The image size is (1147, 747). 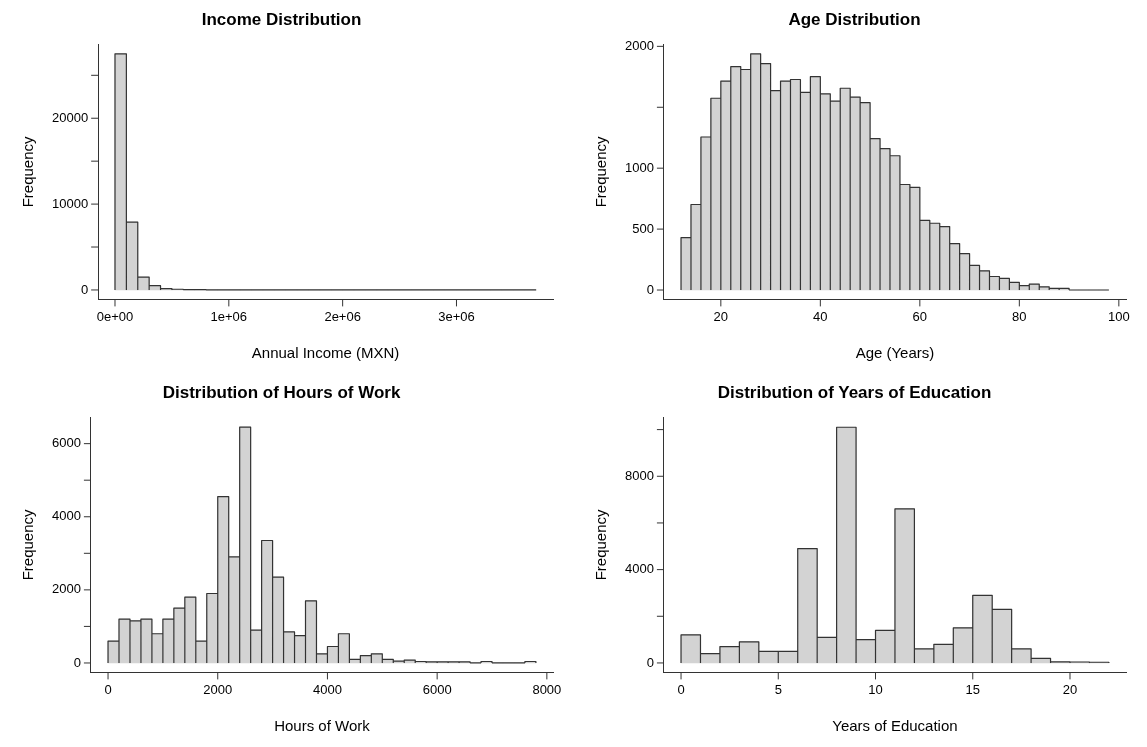 What do you see at coordinates (778, 689) in the screenshot?
I see `x-tick-label: 5` at bounding box center [778, 689].